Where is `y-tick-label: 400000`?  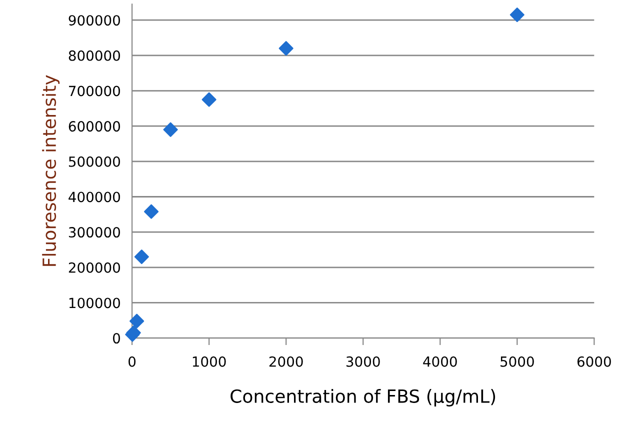
y-tick-label: 400000 is located at coordinates (94, 197).